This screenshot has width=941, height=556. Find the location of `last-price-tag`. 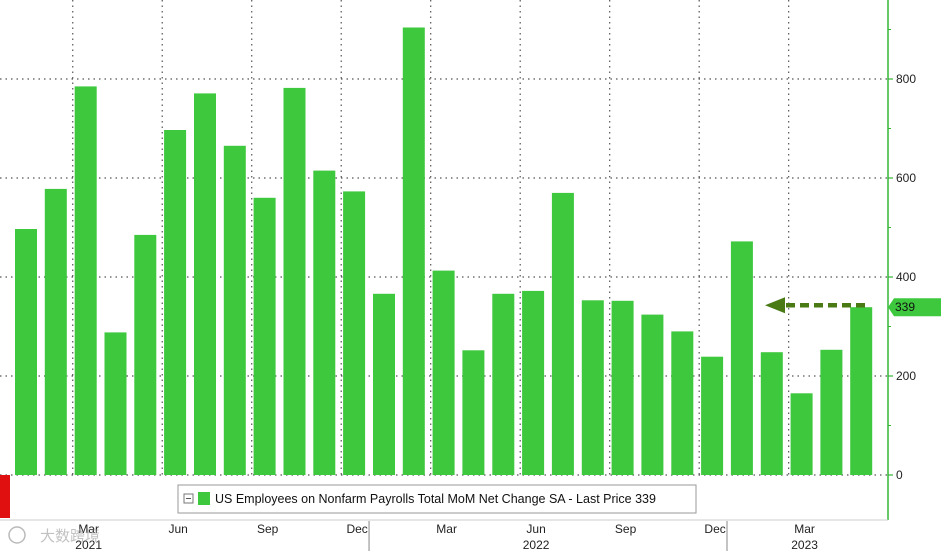

last-price-tag is located at coordinates (914, 307).